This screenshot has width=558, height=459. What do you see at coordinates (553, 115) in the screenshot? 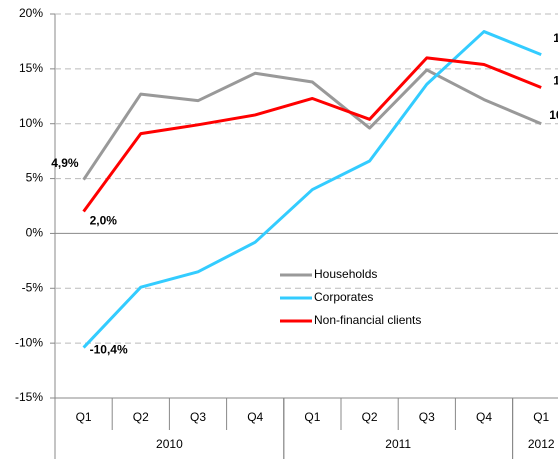
I see `data-label: 10,0%` at bounding box center [553, 115].